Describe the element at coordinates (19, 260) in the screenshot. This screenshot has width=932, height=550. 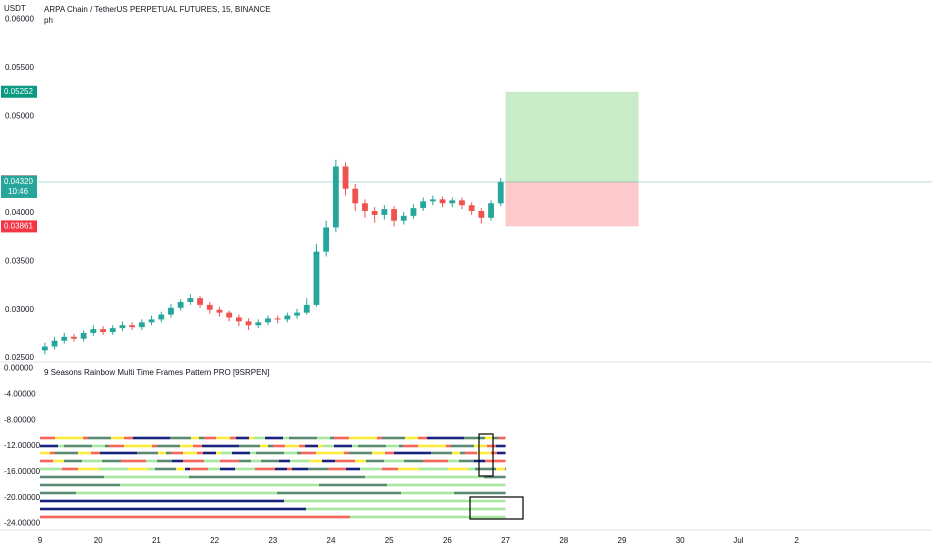
I see `y-tick-label: 0.03500` at that location.